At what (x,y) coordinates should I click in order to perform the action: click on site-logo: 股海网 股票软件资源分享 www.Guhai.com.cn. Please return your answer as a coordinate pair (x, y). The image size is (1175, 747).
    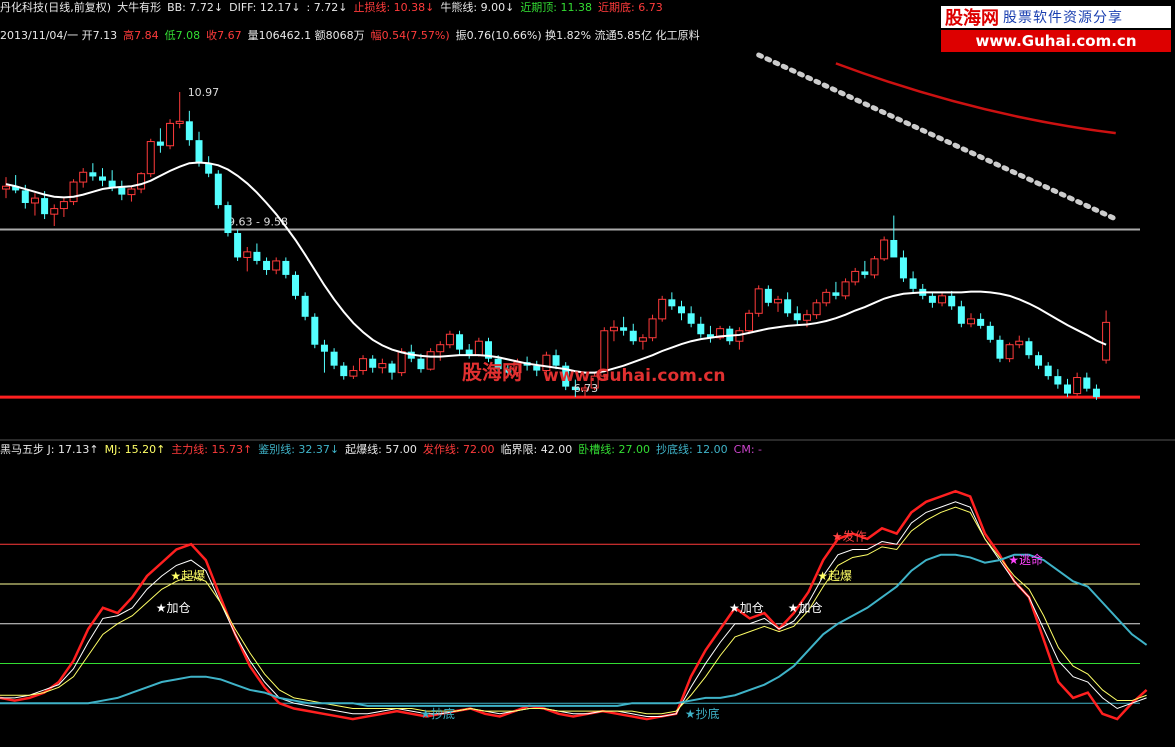
    Looking at the image, I should click on (1056, 29).